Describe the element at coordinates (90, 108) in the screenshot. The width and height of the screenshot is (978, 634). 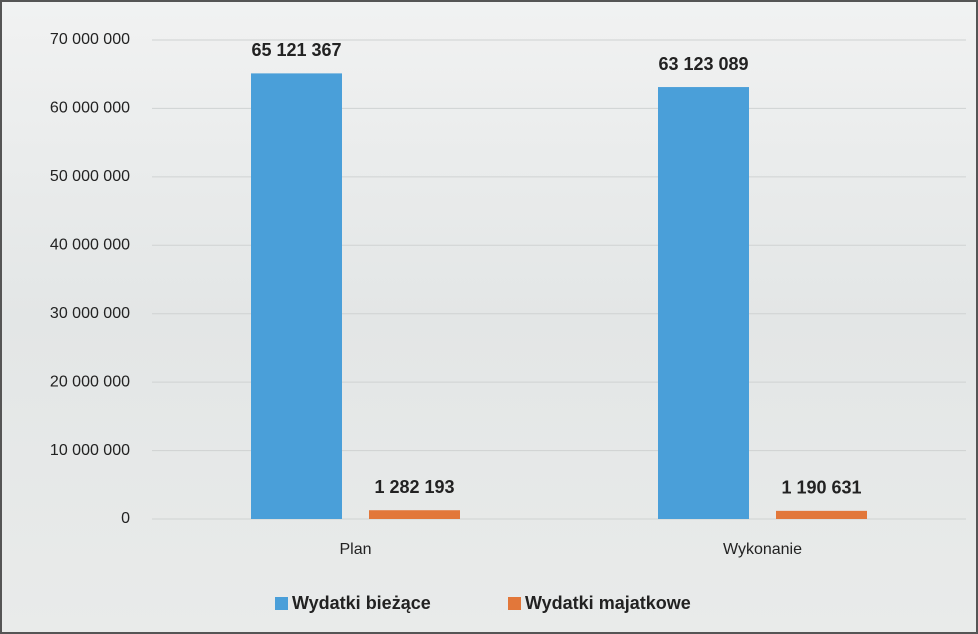
I see `y-tick-label: 60 000 000` at that location.